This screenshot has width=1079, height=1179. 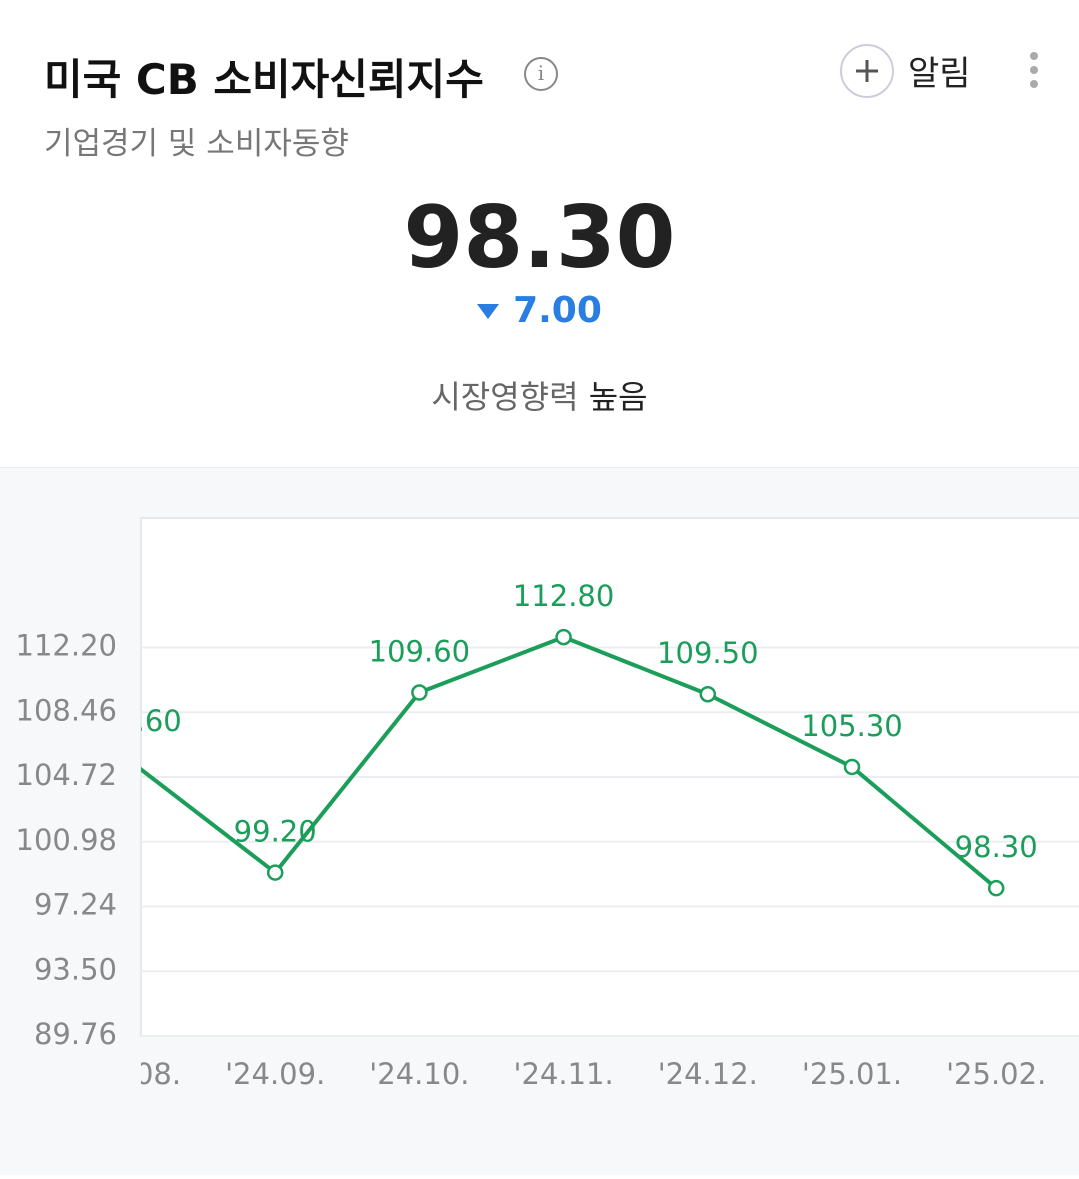 I want to click on impact: 시장영향력 높음, so click(x=539, y=395).